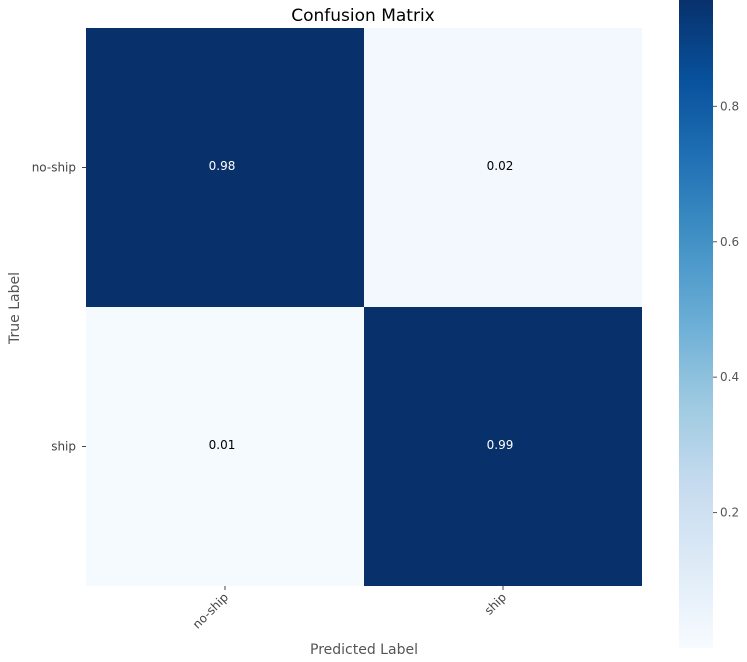 The width and height of the screenshot is (747, 662). I want to click on colorbar, so click(696, 324).